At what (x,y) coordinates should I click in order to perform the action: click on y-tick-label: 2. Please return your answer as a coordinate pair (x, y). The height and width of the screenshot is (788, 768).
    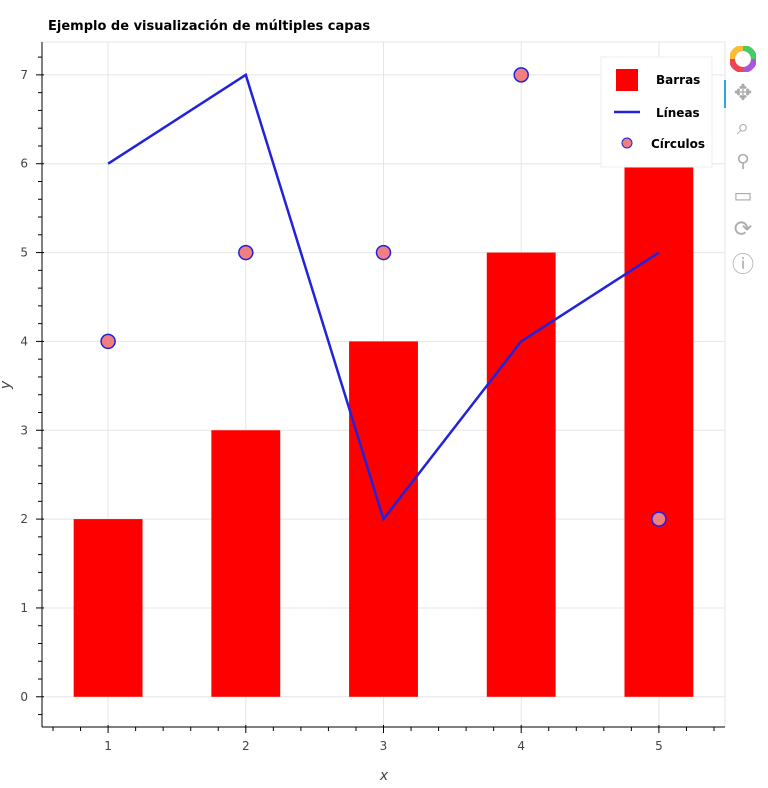
    Looking at the image, I should click on (24, 519).